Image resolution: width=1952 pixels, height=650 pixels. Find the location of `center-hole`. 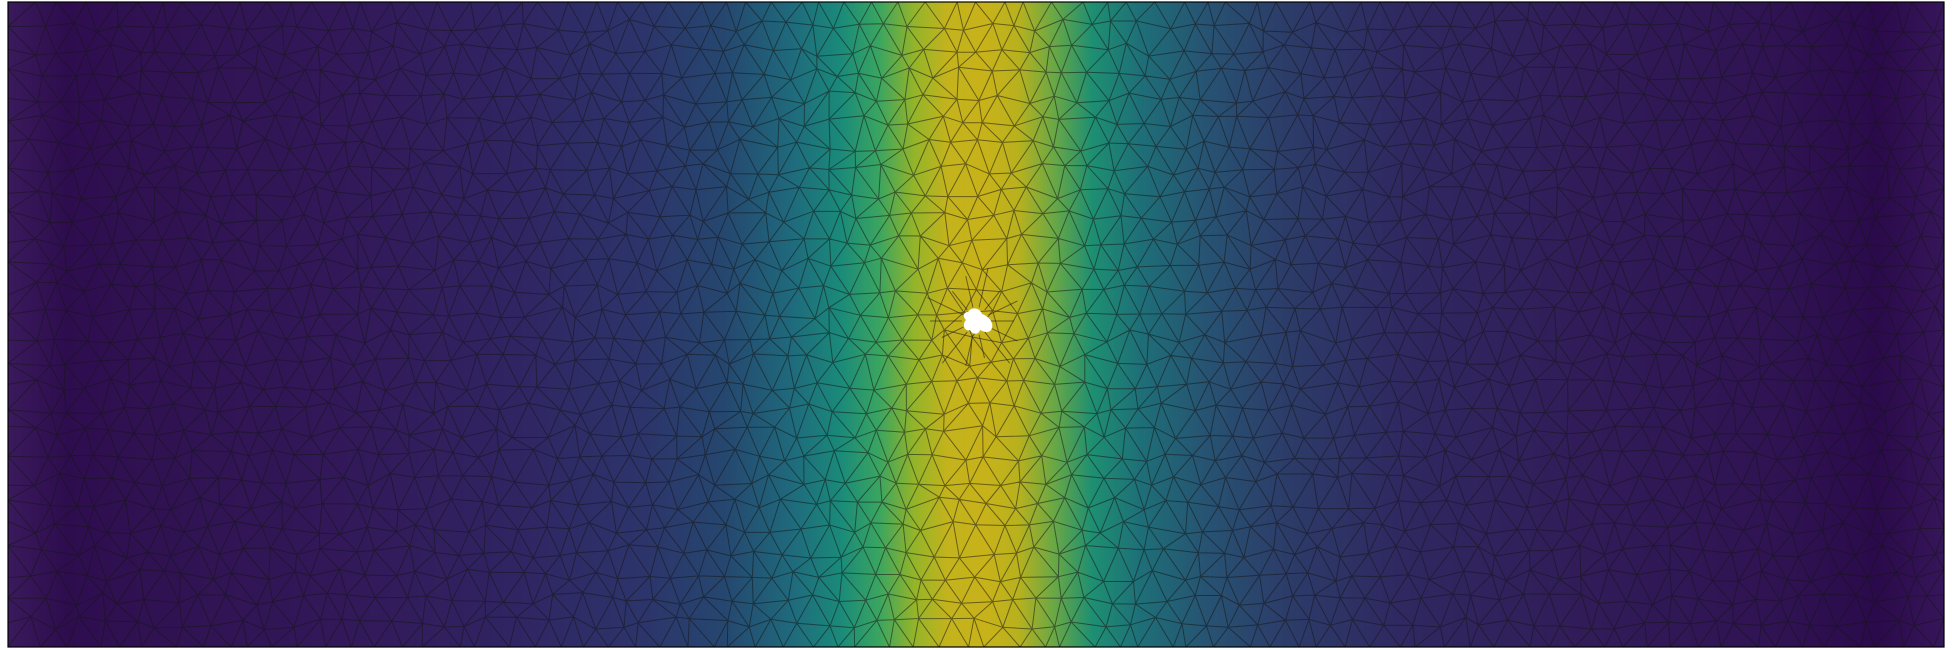

center-hole is located at coordinates (978, 321).